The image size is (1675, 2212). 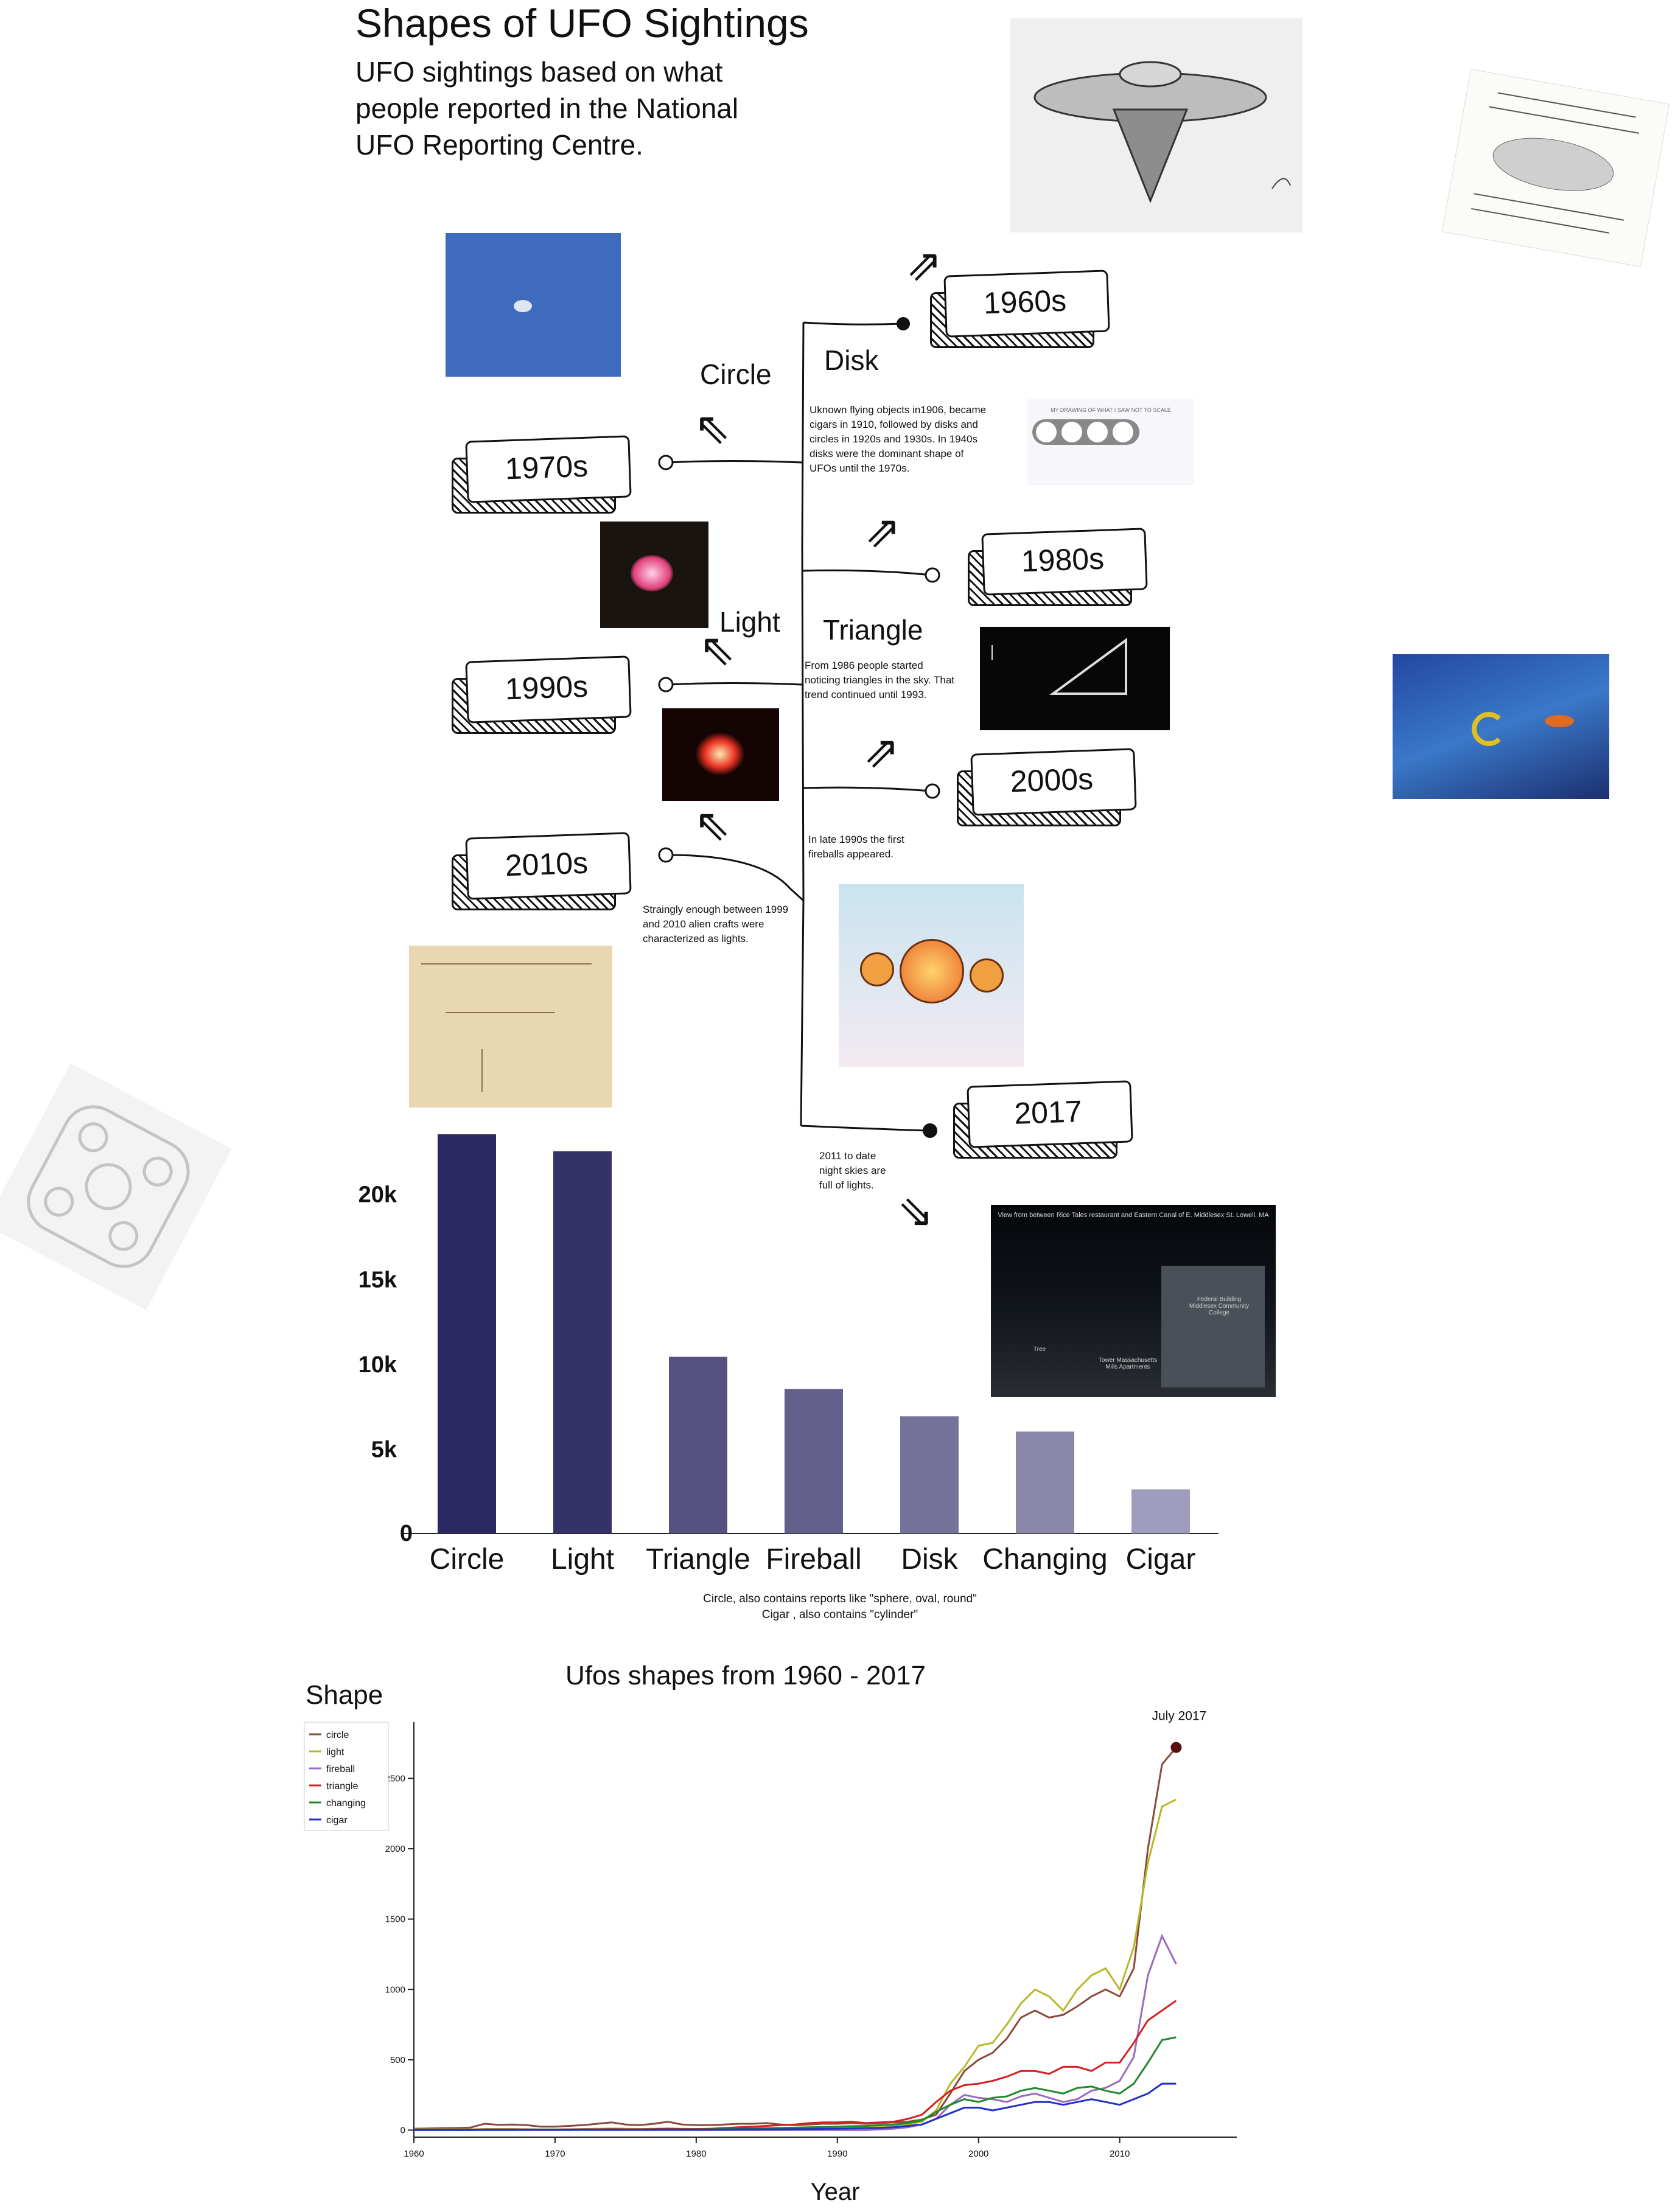 What do you see at coordinates (547, 467) in the screenshot?
I see `decade-label-1970s: 1970s` at bounding box center [547, 467].